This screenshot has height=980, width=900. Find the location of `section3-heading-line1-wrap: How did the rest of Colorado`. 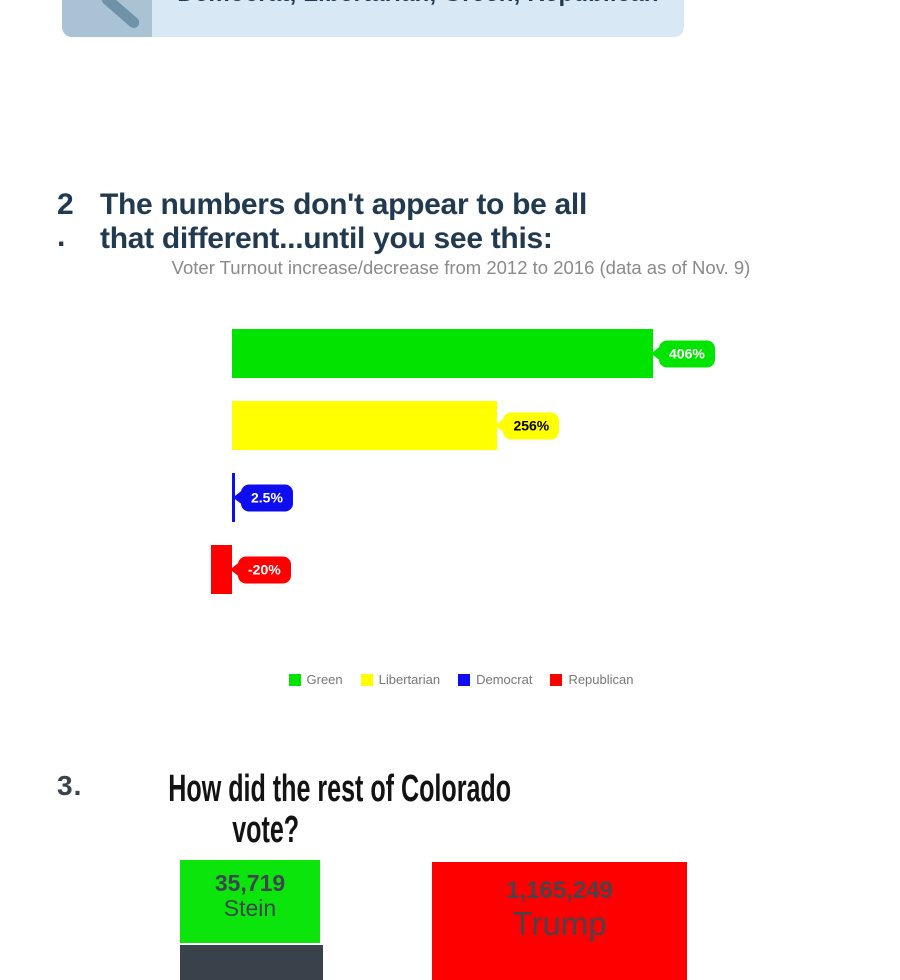

section3-heading-line1-wrap: How did the rest of Colorado is located at coordinates (295, 789).